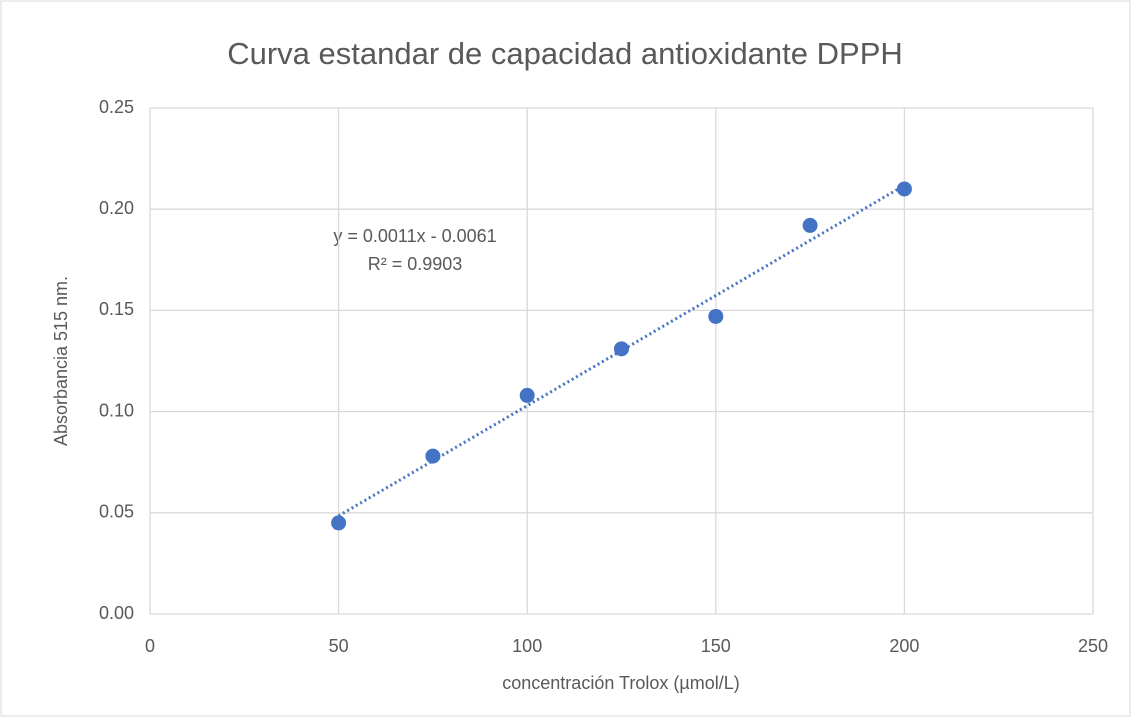  What do you see at coordinates (339, 646) in the screenshot?
I see `x-tick-label: 50` at bounding box center [339, 646].